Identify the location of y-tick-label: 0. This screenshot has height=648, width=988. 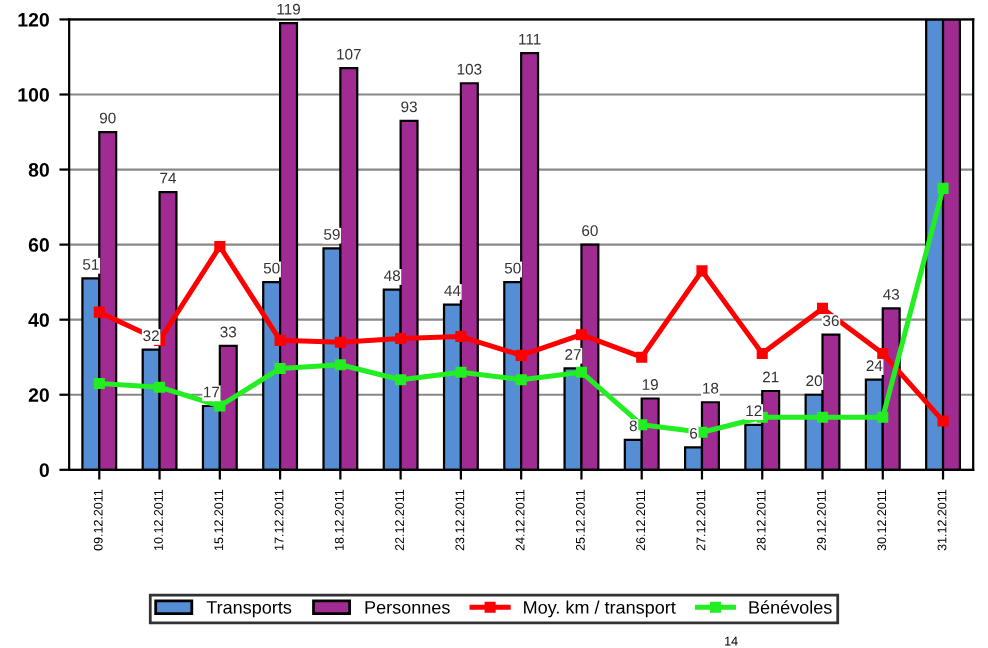
(44, 470).